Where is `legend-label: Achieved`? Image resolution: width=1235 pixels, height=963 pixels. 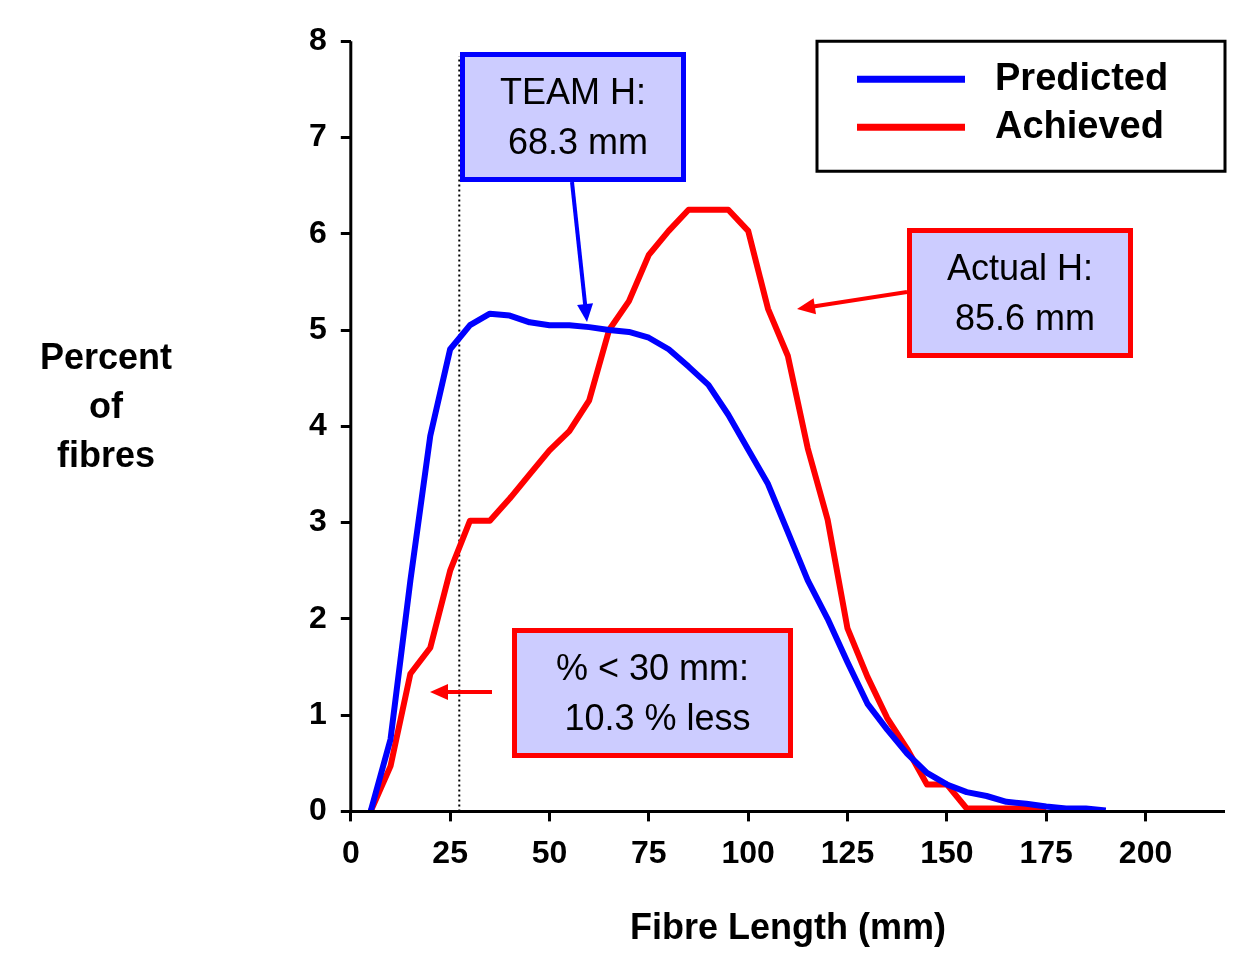
legend-label: Achieved is located at coordinates (1079, 124).